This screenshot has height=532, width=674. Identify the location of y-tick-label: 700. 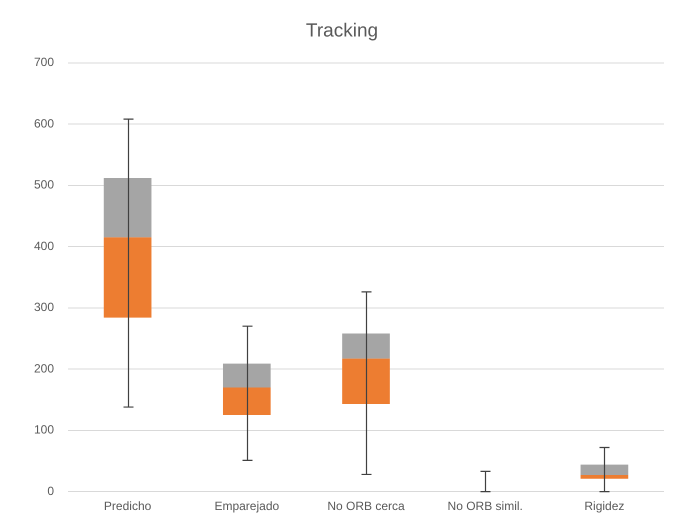
(44, 62).